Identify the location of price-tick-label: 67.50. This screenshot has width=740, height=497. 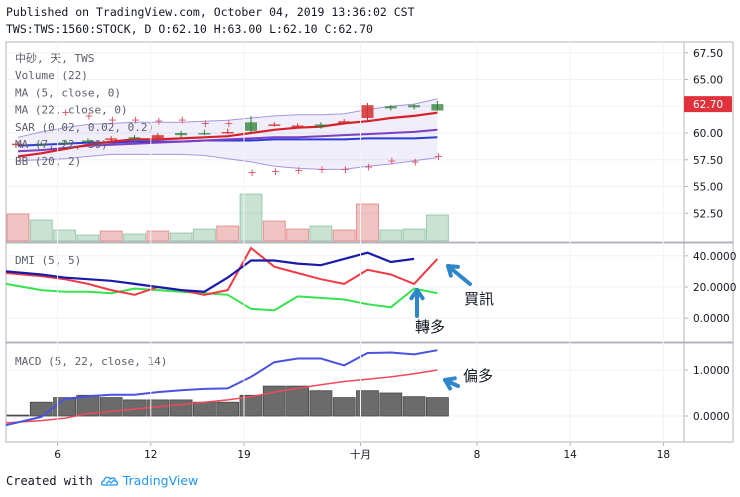
(708, 54).